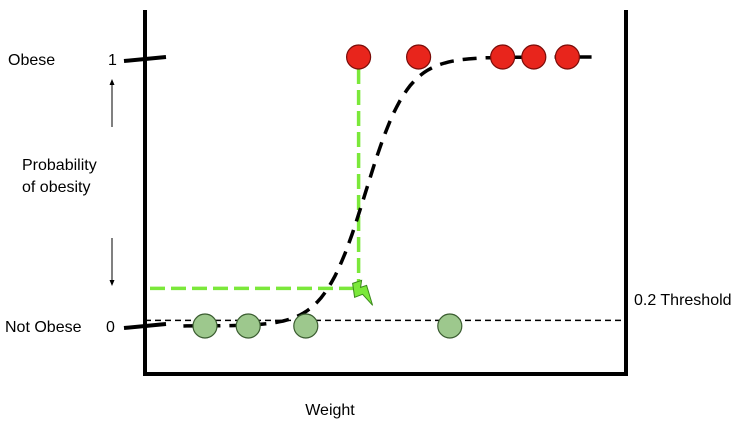 The height and width of the screenshot is (423, 753). What do you see at coordinates (112, 60) in the screenshot?
I see `y-tick-label-1: 1` at bounding box center [112, 60].